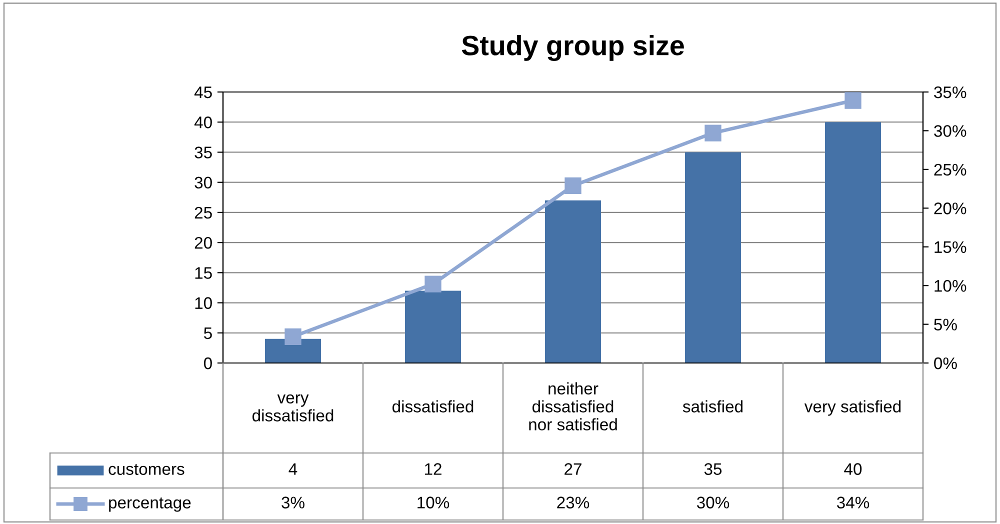  What do you see at coordinates (712, 406) in the screenshot?
I see `x-tick-label: satisfied` at bounding box center [712, 406].